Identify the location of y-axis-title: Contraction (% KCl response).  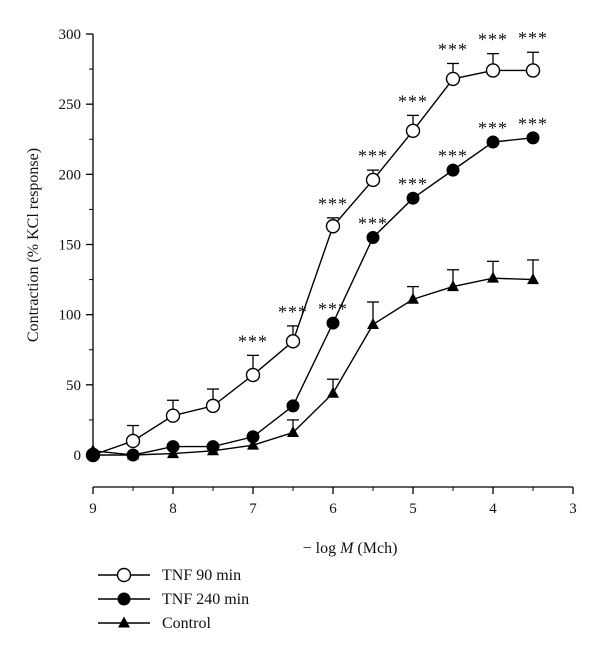
(33, 245).